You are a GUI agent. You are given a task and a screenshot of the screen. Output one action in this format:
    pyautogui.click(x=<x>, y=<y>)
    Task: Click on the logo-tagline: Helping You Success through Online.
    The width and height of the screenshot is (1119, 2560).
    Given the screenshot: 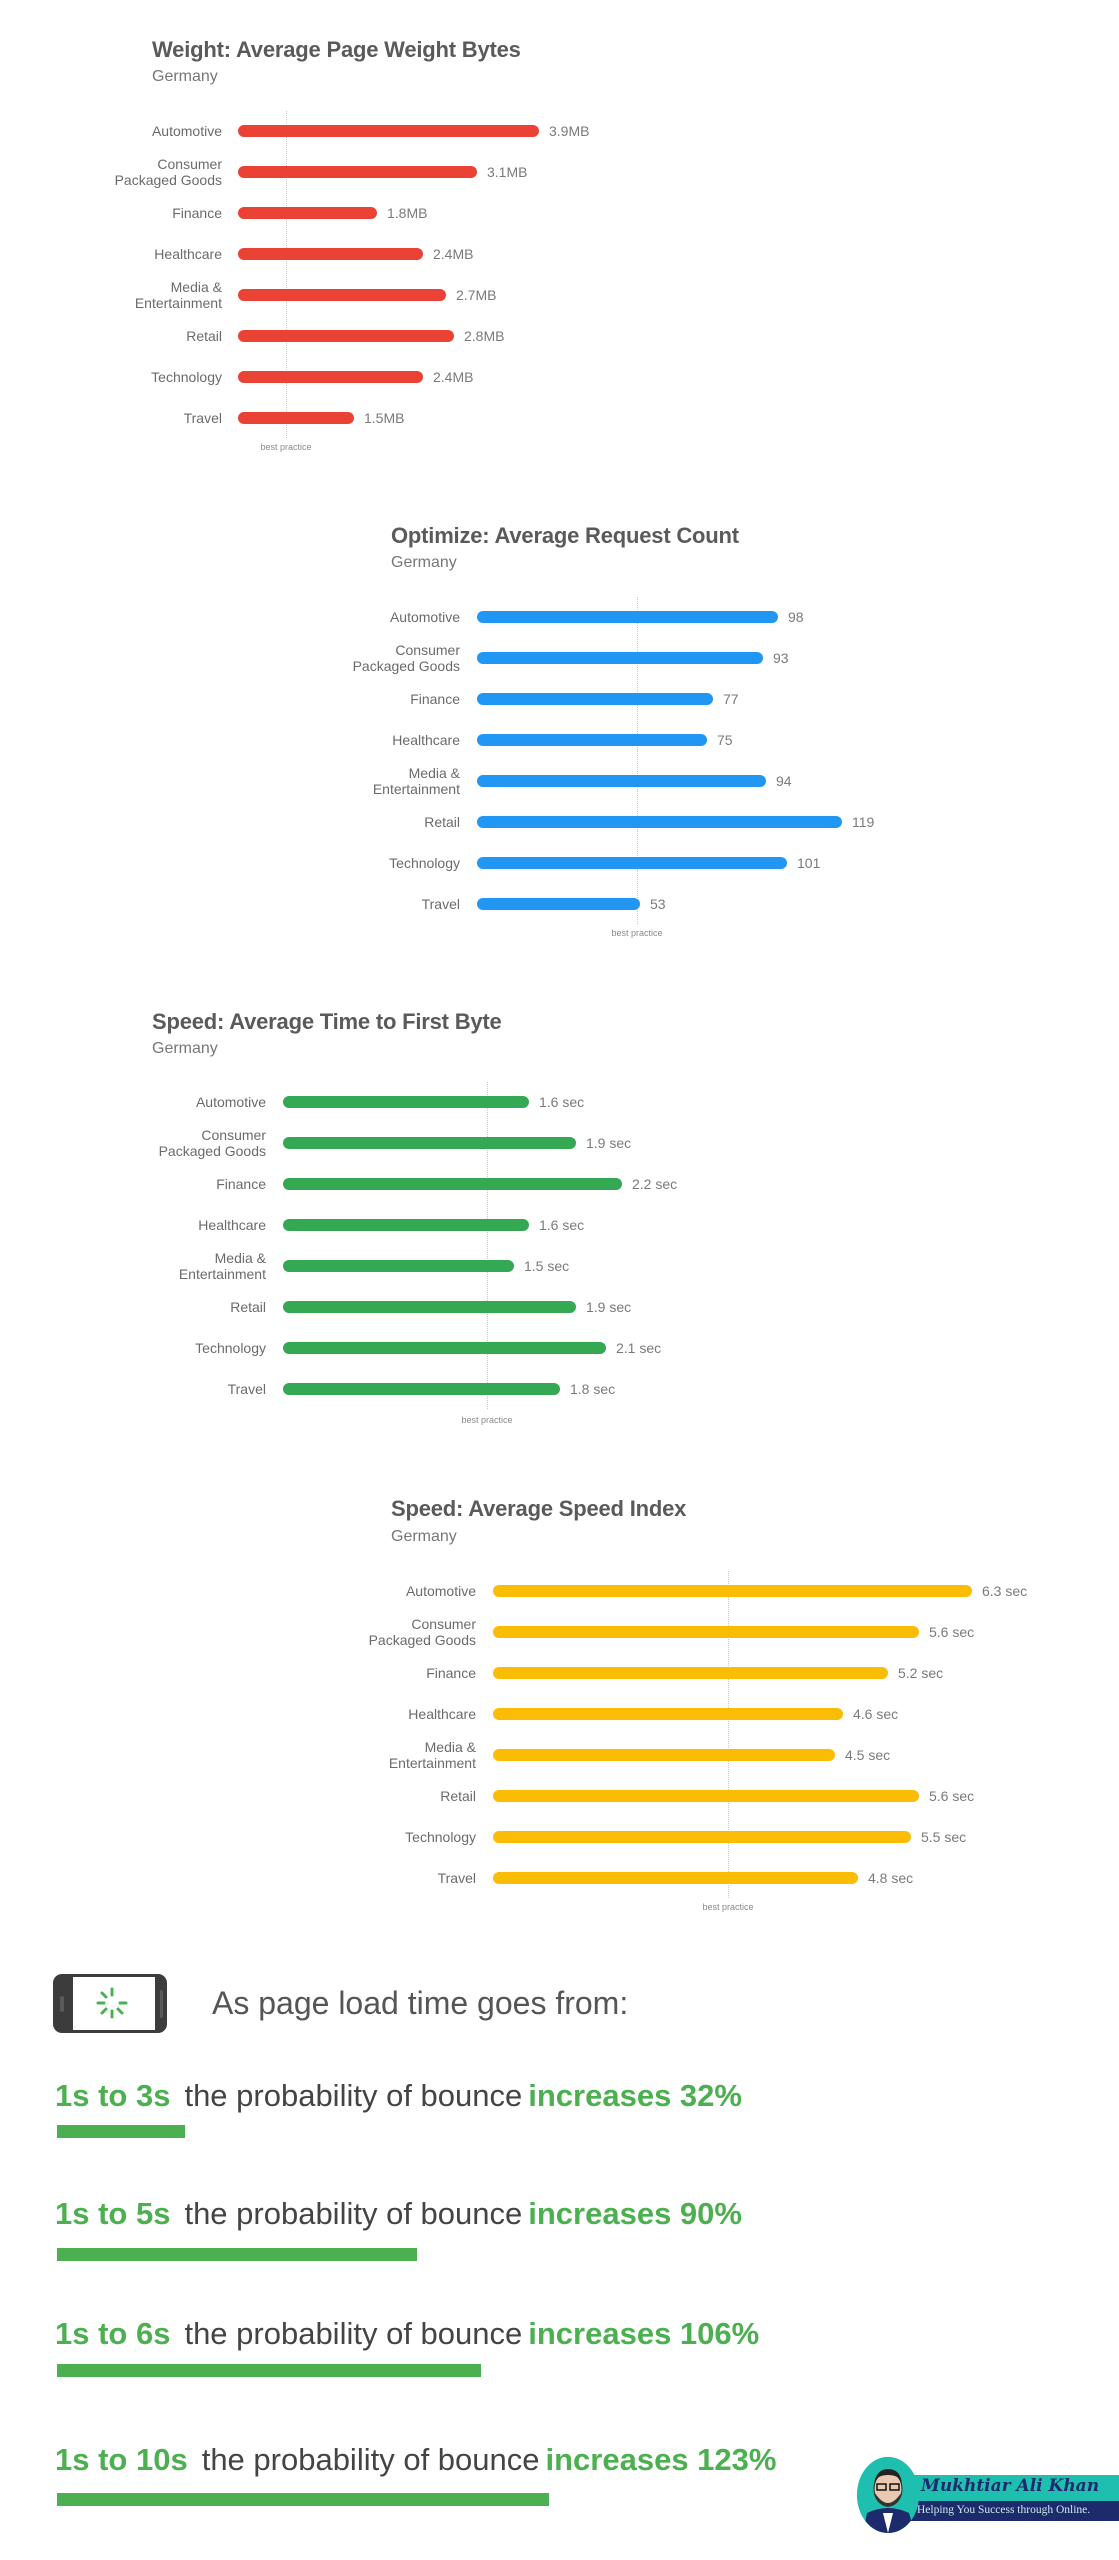 What is the action you would take?
    pyautogui.click(x=1004, y=2510)
    